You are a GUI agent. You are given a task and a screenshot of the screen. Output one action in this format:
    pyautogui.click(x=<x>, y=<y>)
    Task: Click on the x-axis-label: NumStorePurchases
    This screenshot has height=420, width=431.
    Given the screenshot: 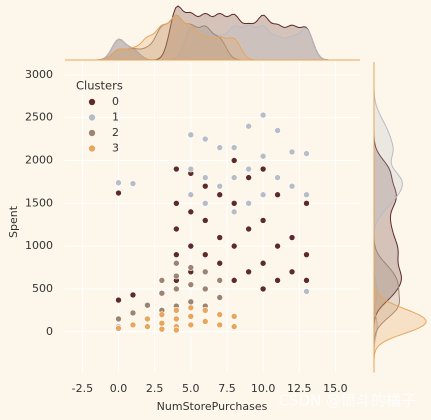 What is the action you would take?
    pyautogui.click(x=212, y=406)
    